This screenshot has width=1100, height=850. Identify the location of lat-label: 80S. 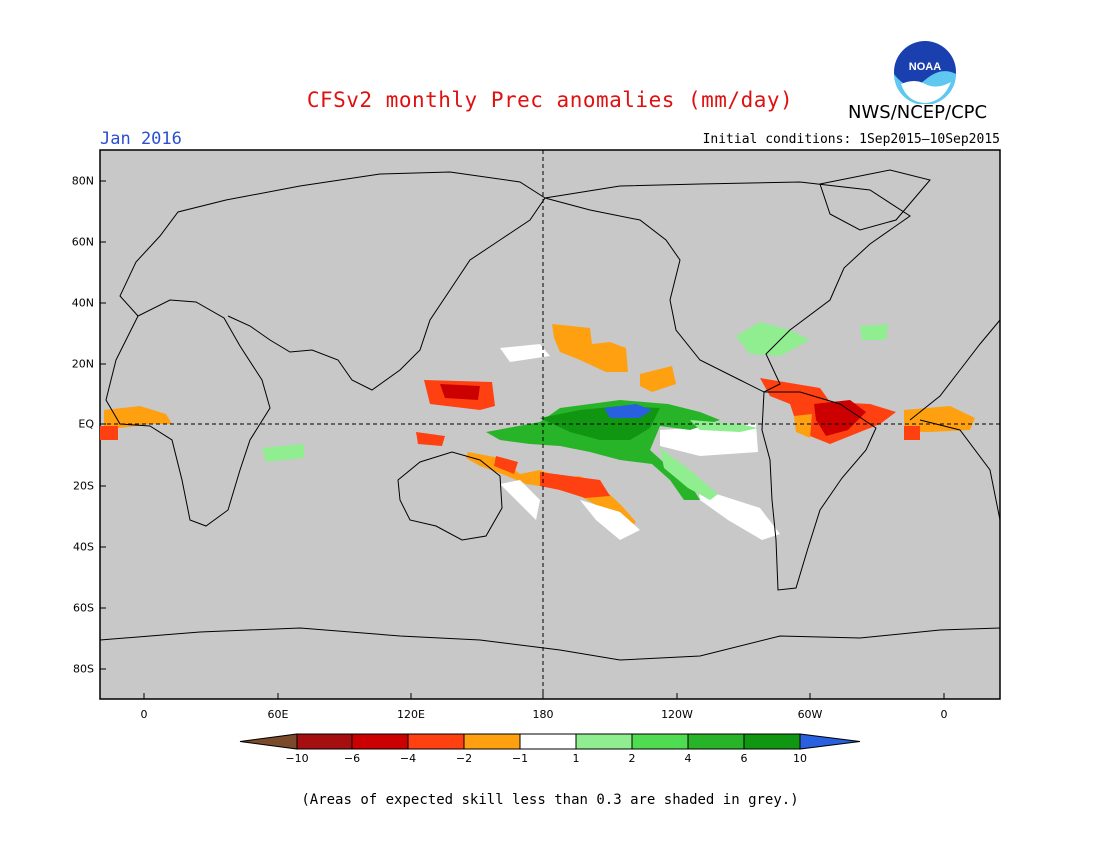
(83, 669).